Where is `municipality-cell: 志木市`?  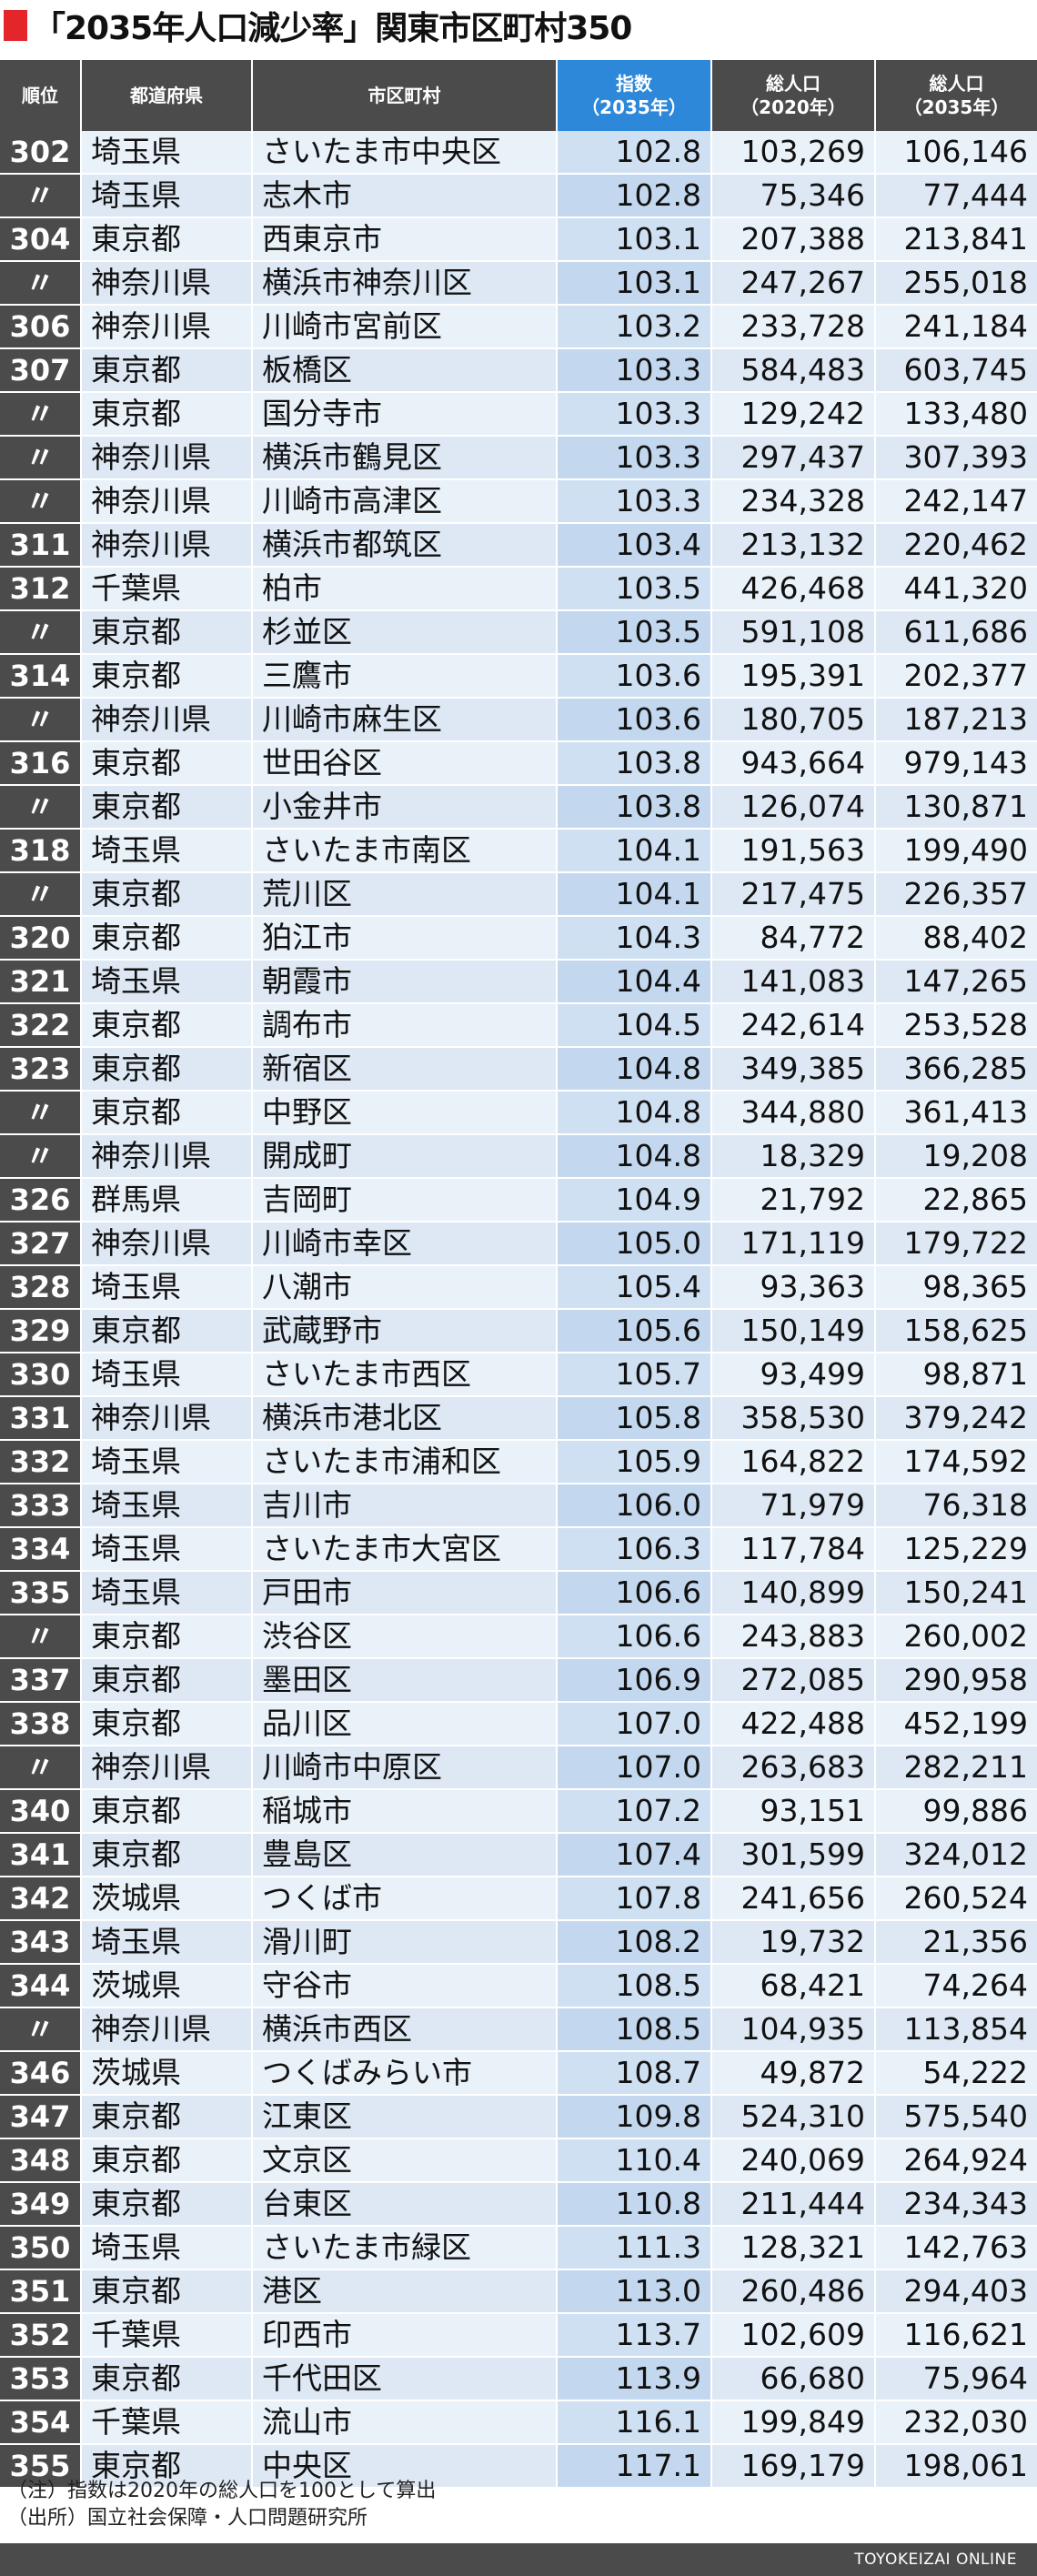 municipality-cell: 志木市 is located at coordinates (405, 196).